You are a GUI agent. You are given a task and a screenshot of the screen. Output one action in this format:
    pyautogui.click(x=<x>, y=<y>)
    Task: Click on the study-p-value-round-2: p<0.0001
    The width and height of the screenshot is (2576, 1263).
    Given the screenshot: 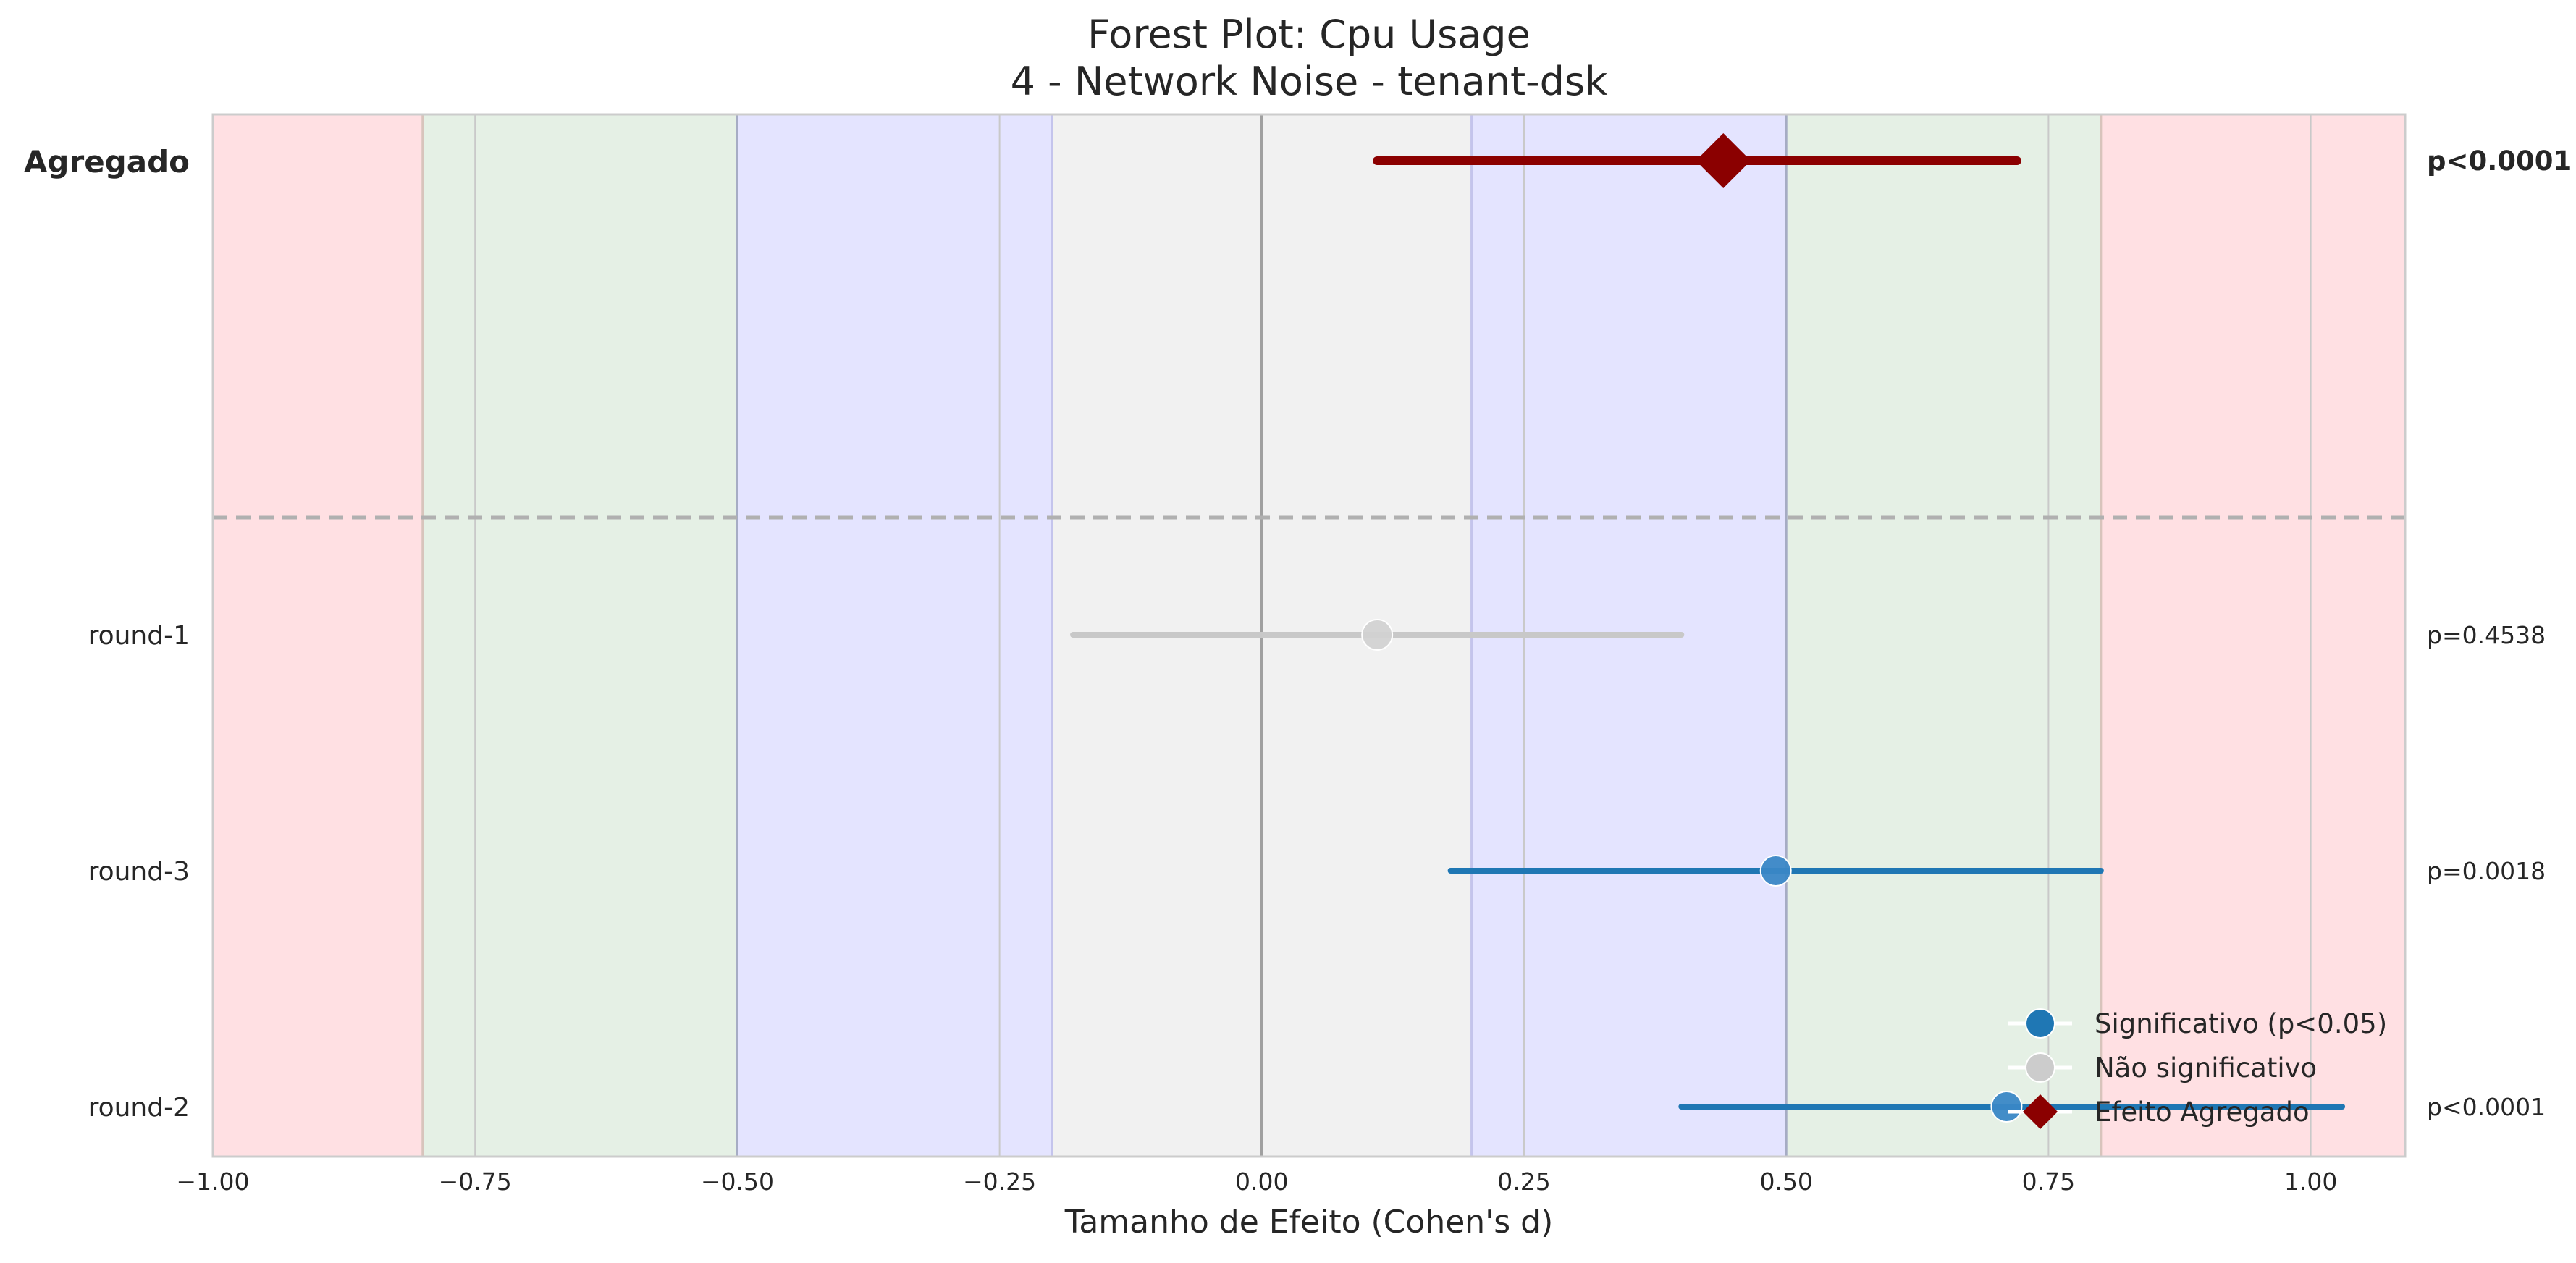 What is the action you would take?
    pyautogui.click(x=2486, y=1107)
    